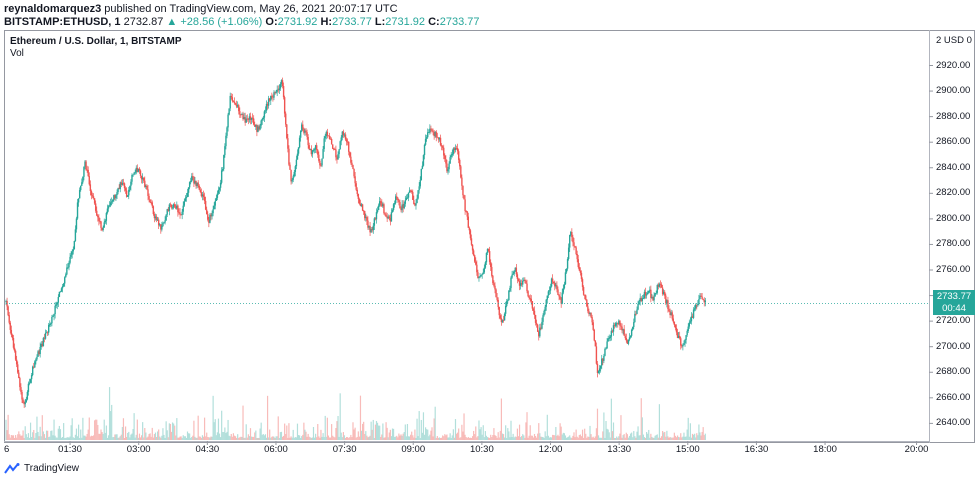 This screenshot has width=980, height=483. What do you see at coordinates (687, 449) in the screenshot?
I see `time-tick-label: 15:00` at bounding box center [687, 449].